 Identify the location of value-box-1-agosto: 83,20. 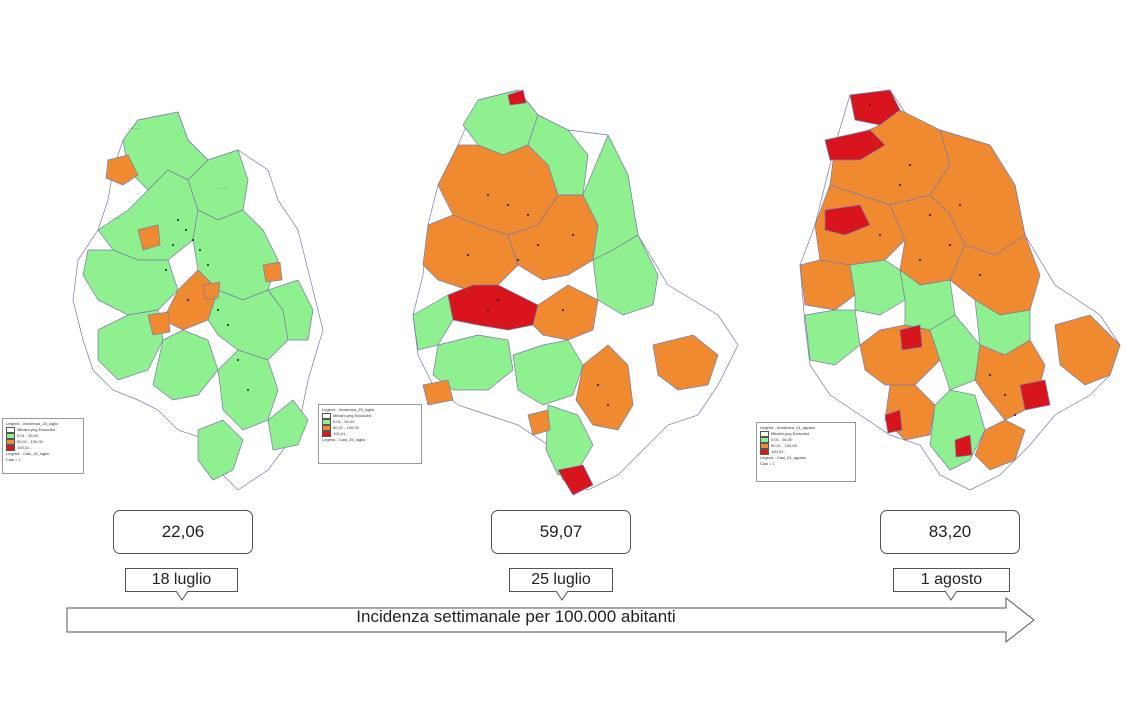
(950, 532).